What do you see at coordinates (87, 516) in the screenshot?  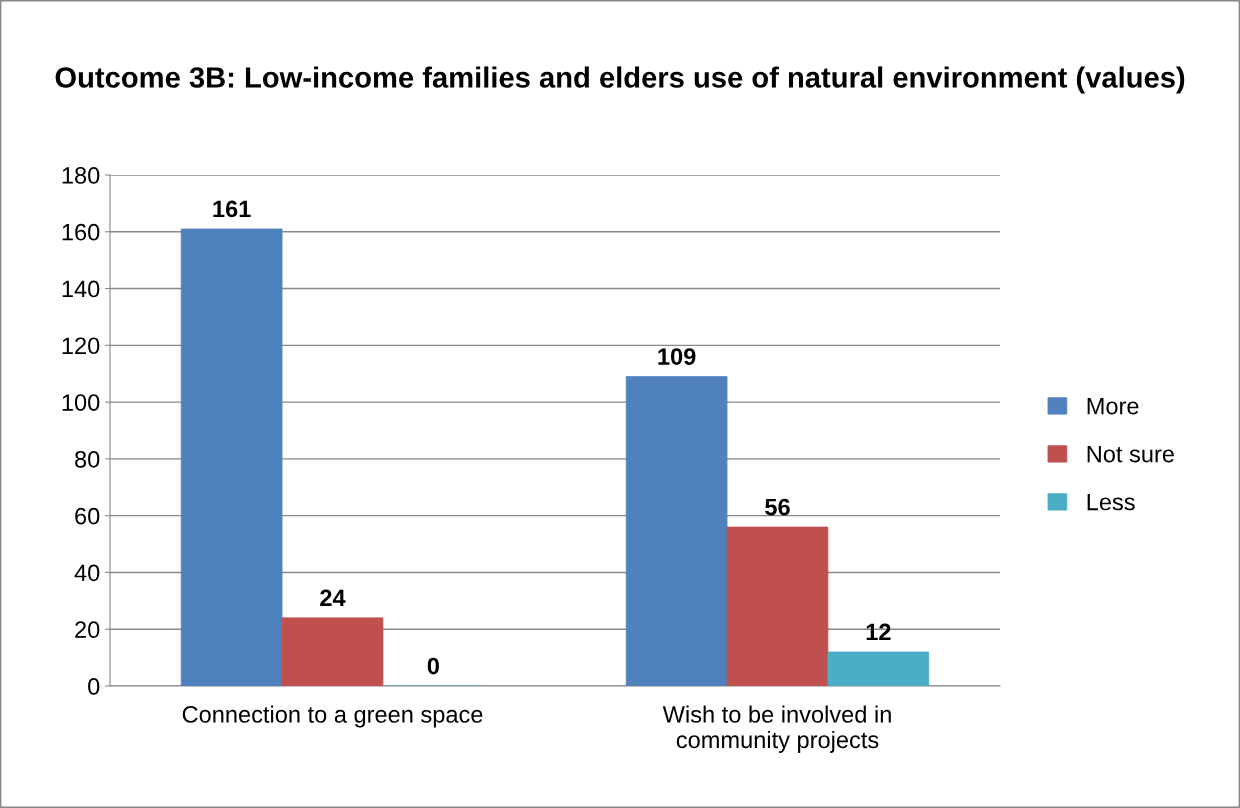 I see `y-tick-label: 60` at bounding box center [87, 516].